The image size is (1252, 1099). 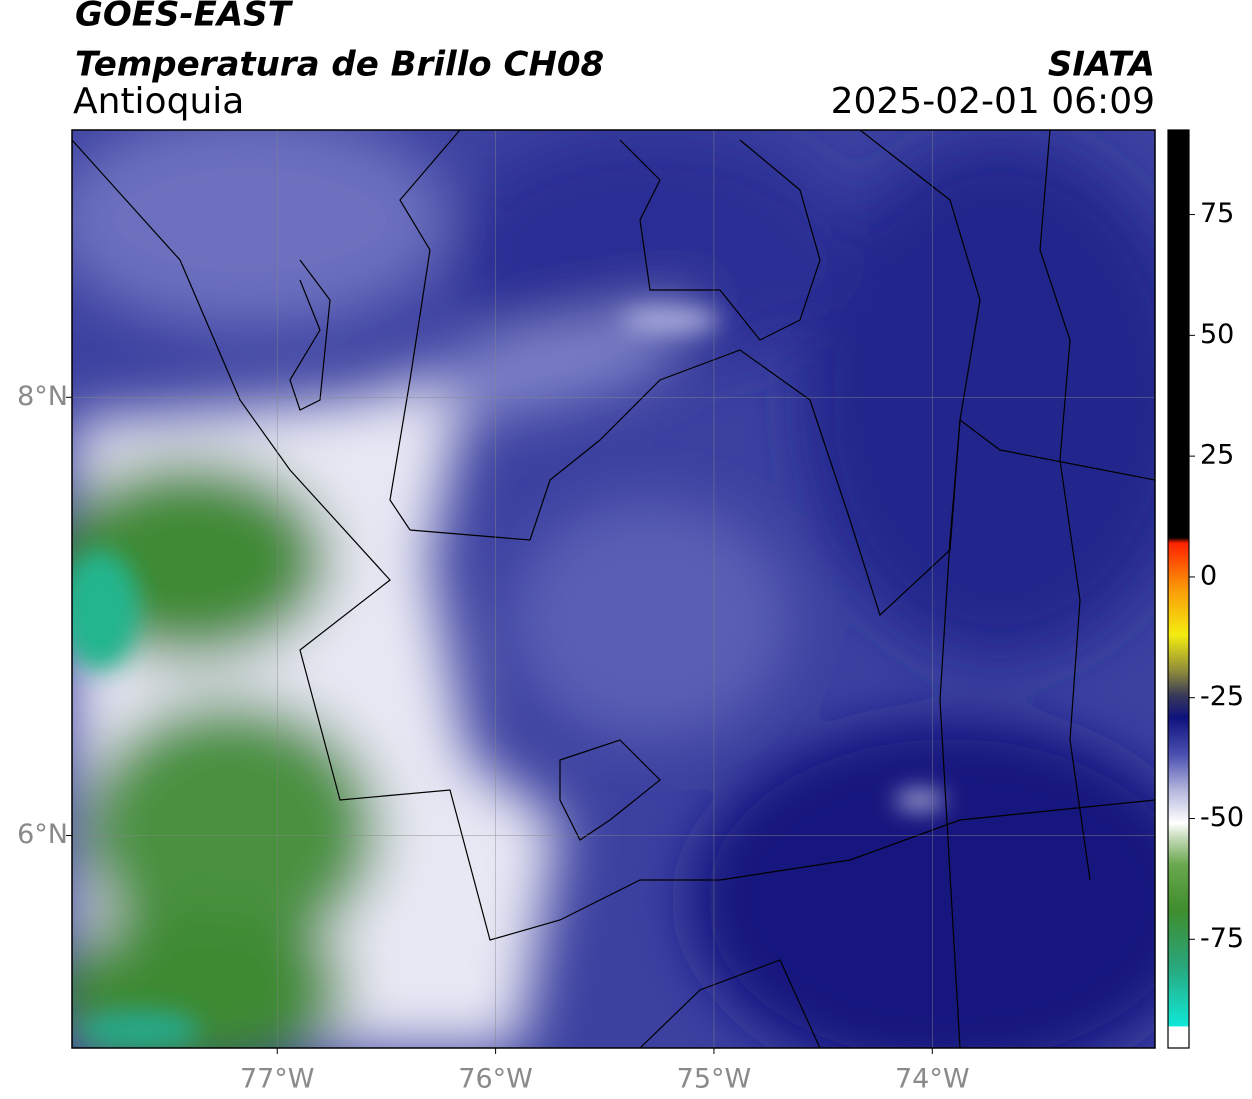 I want to click on x-tick-label: 77°W, so click(x=277, y=1079).